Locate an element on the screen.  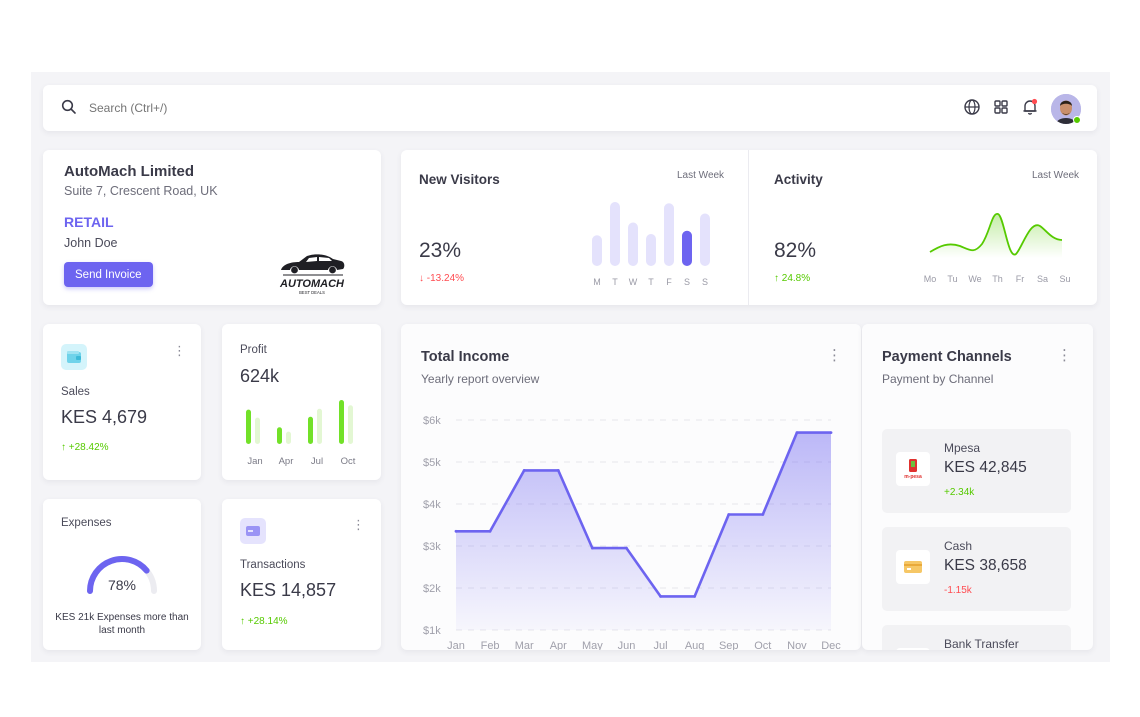
wallet-icon is located at coordinates (74, 357).